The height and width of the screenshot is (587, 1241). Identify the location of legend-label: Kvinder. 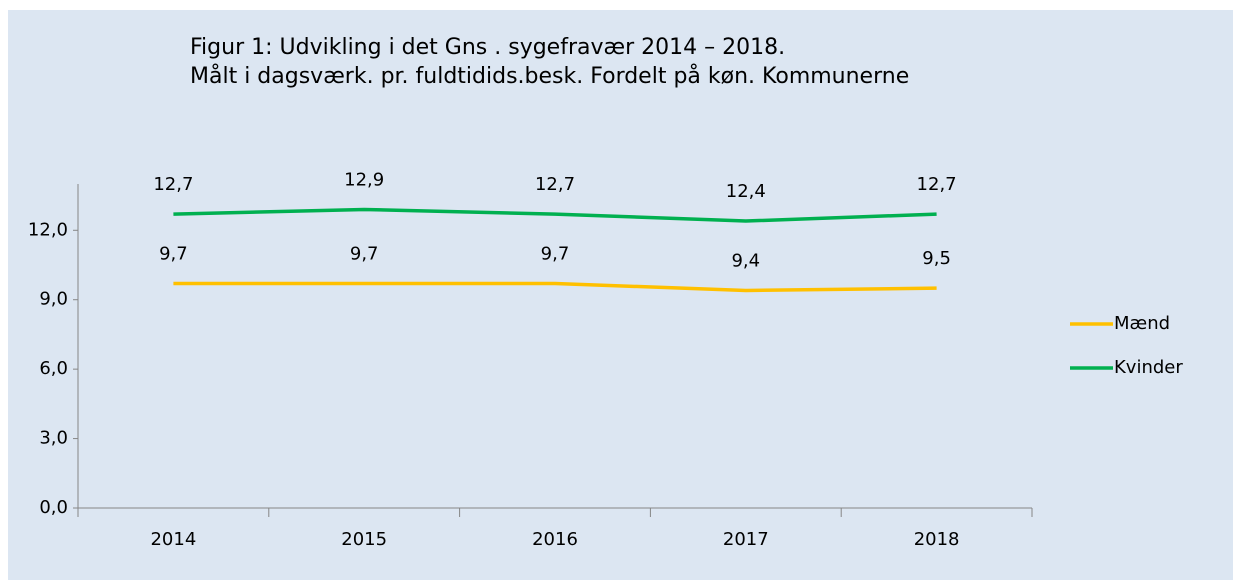
(1148, 367).